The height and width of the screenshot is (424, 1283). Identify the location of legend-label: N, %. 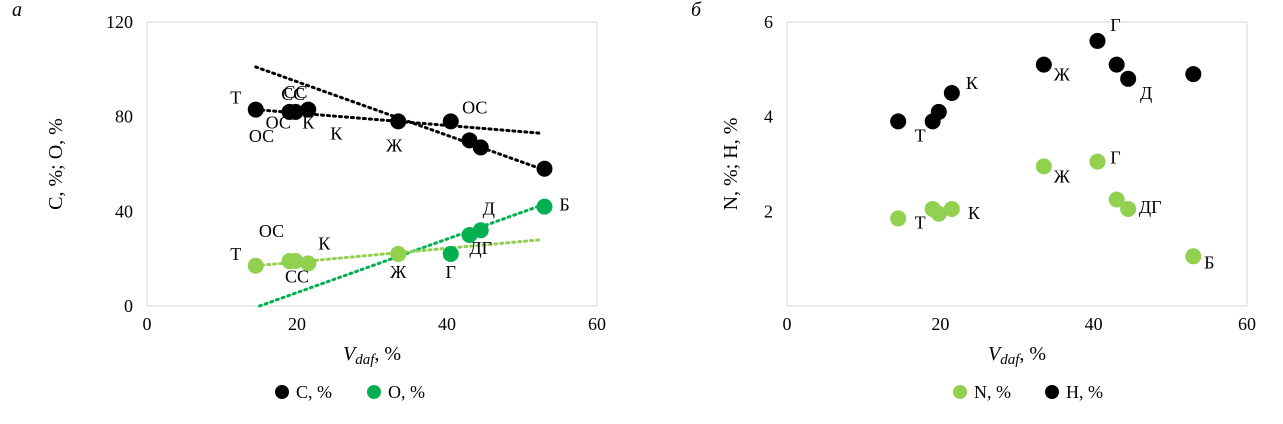
(992, 392).